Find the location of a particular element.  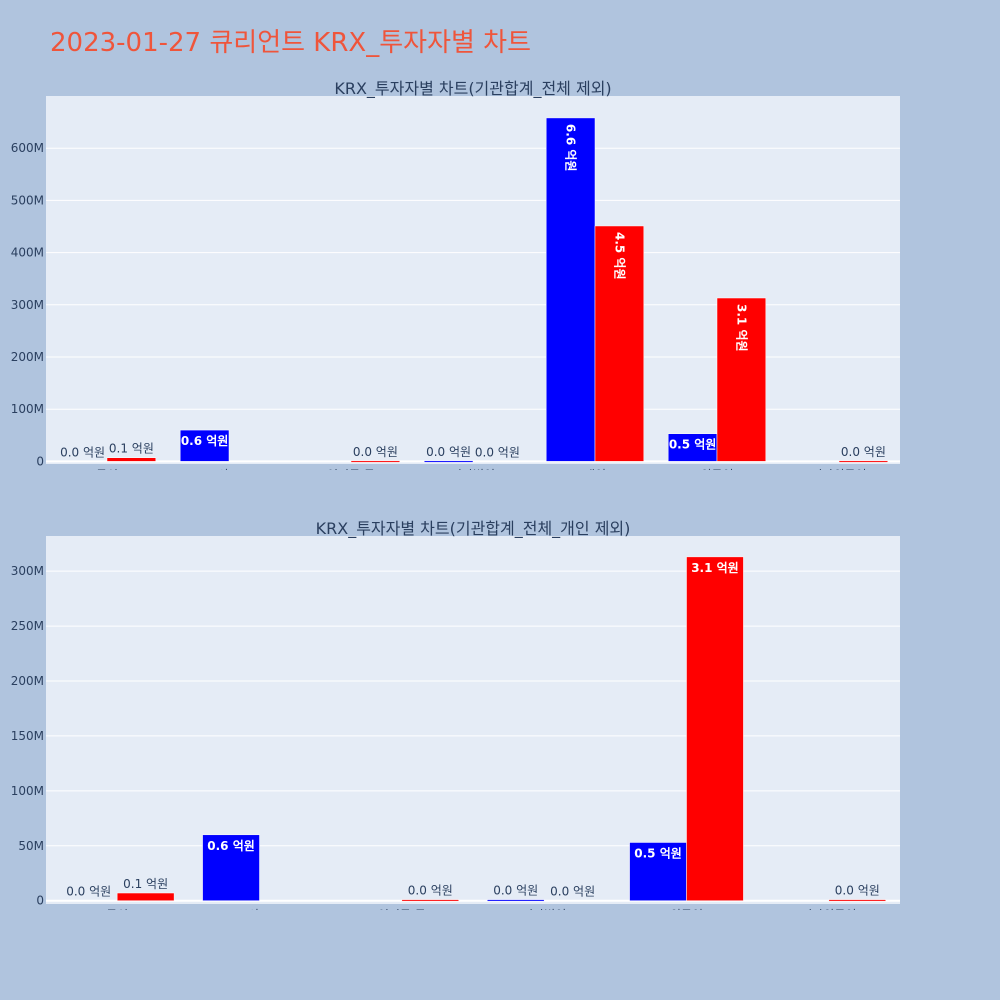

y-tick-label: 600M is located at coordinates (27, 148).